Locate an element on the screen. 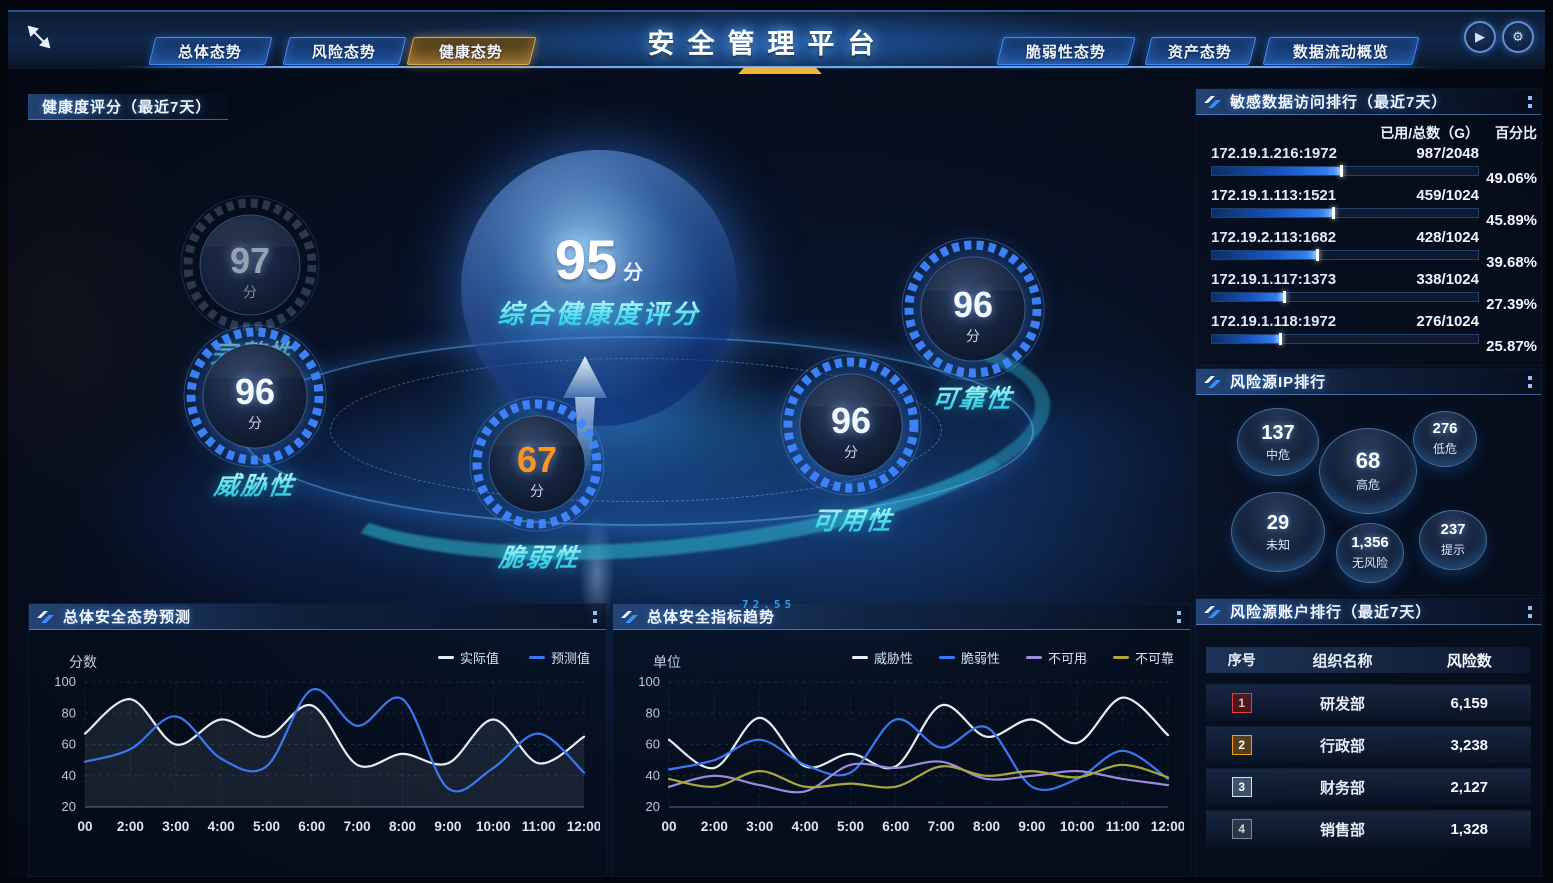  legend-item: 不可用 is located at coordinates (1056, 657).